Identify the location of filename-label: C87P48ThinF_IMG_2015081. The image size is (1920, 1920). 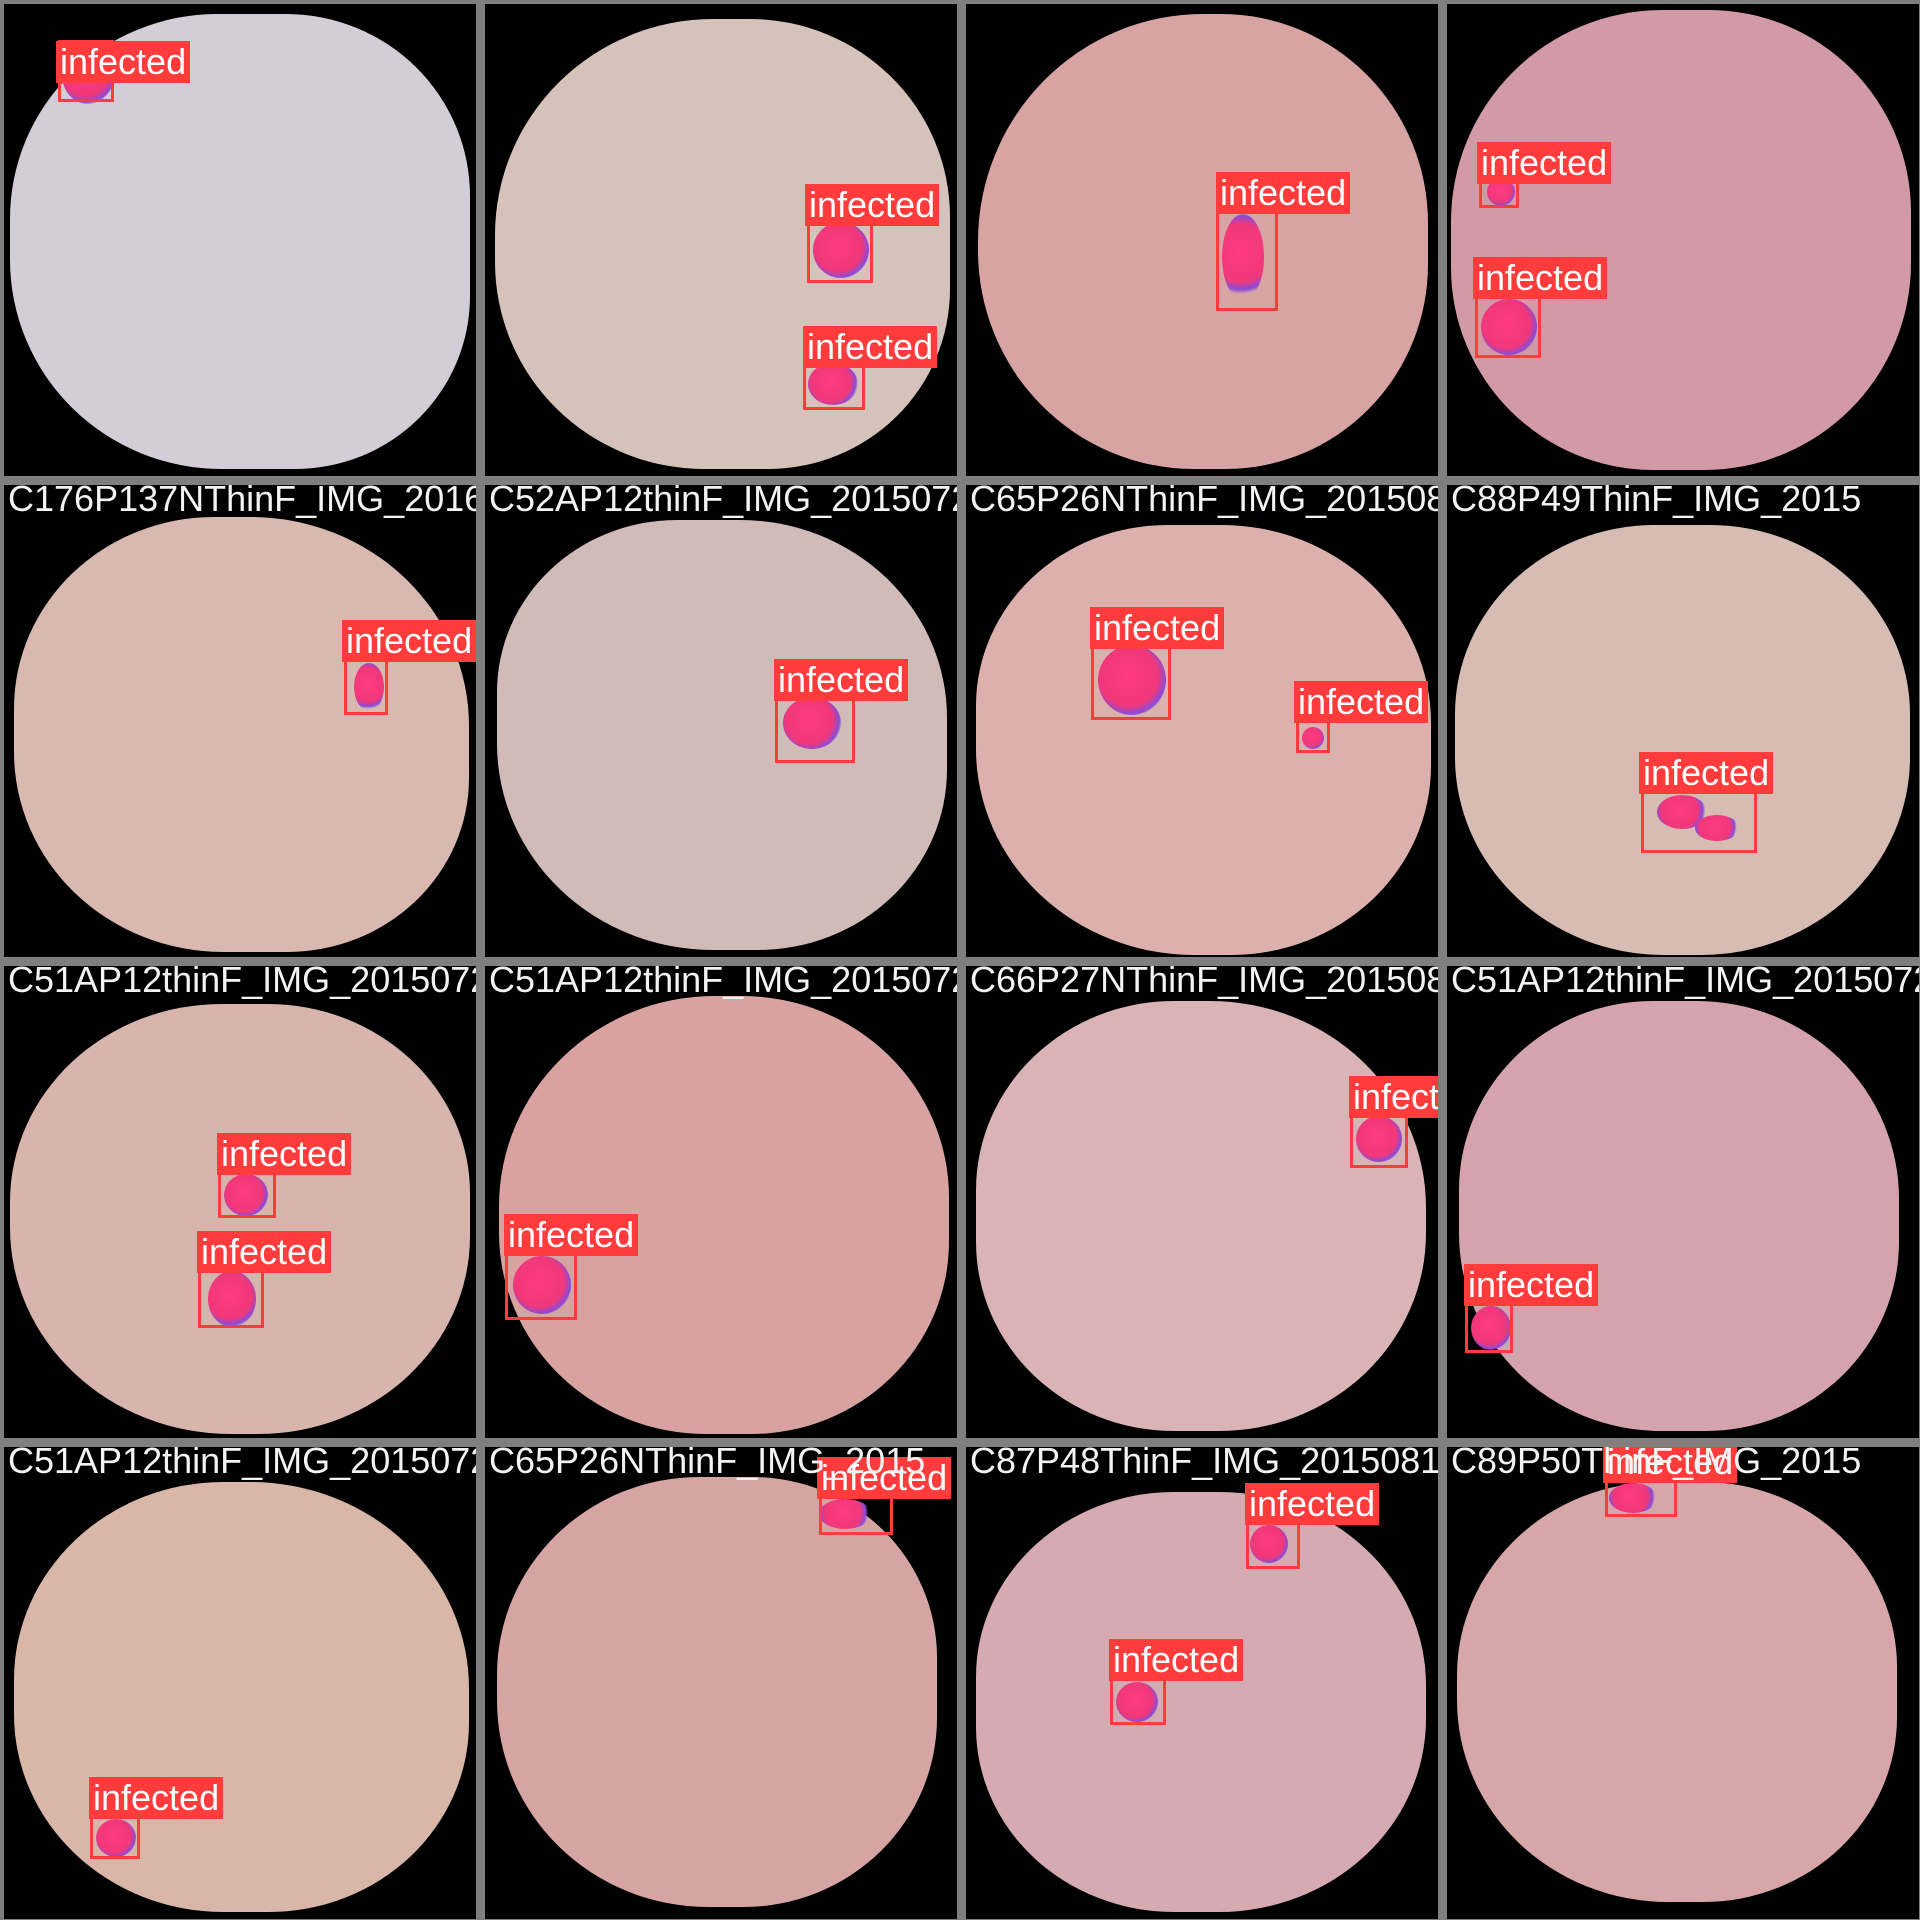
(1204, 1464).